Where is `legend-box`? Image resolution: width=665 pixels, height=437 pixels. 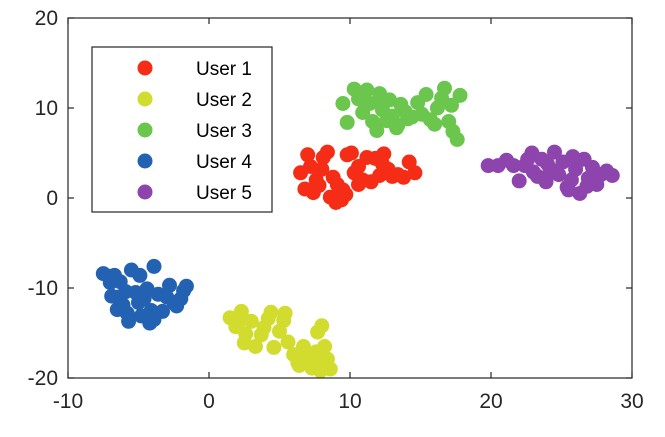 legend-box is located at coordinates (182, 129).